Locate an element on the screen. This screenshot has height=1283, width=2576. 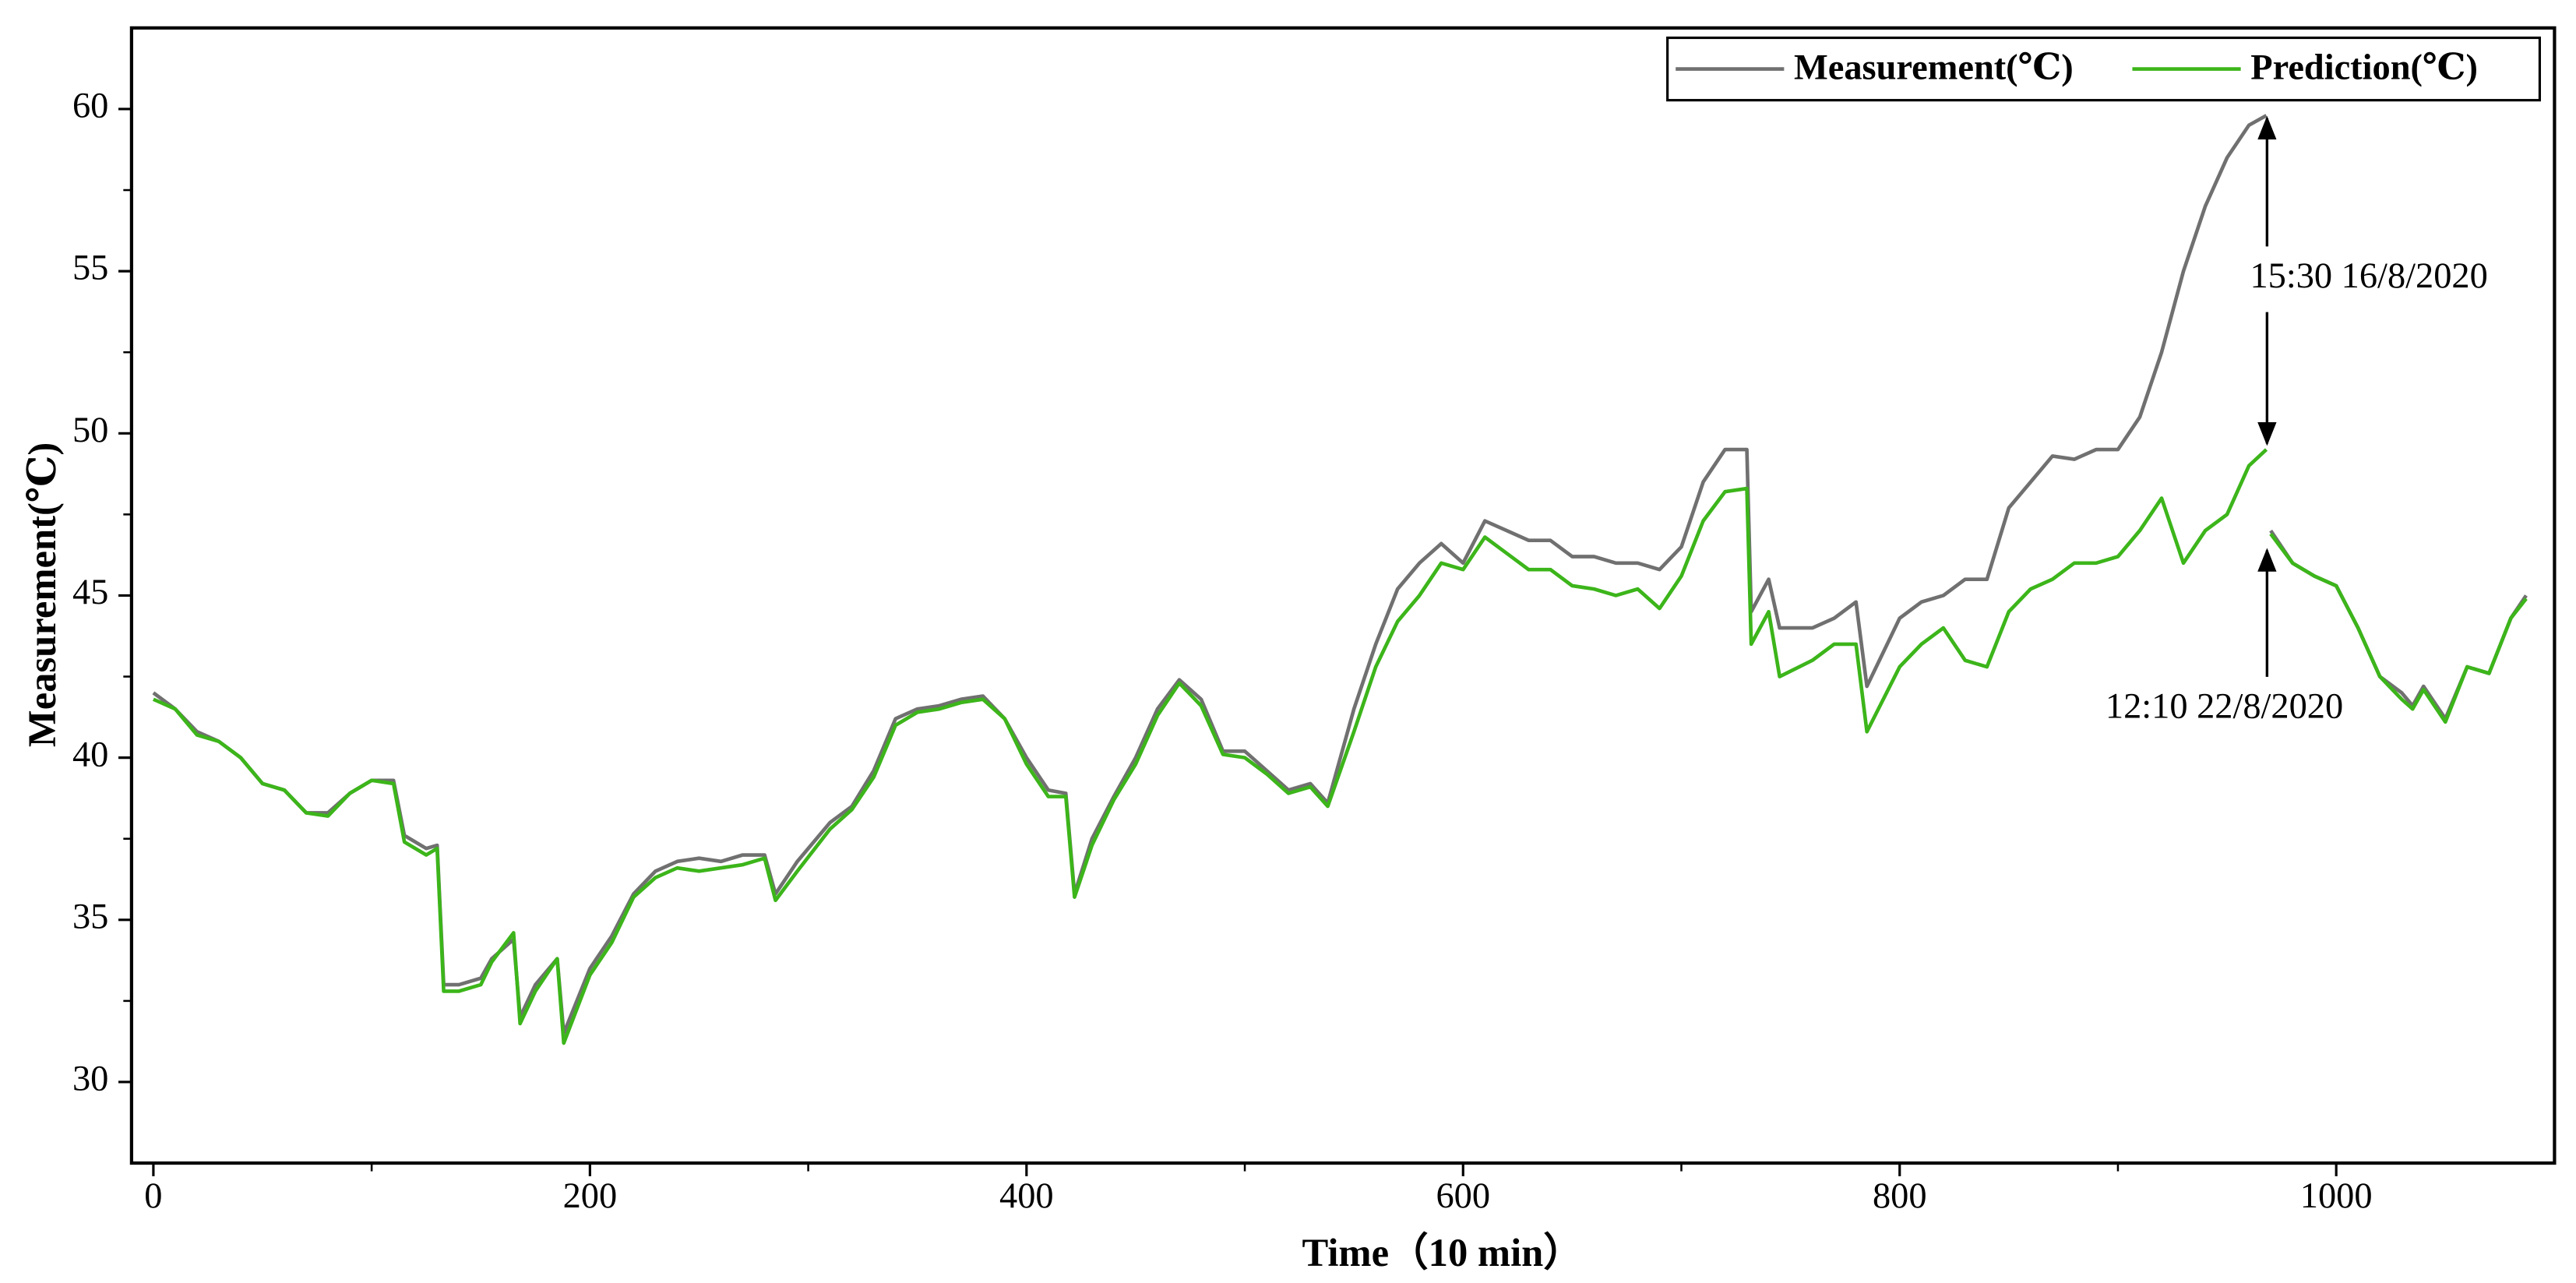
x-tick-label: 800 is located at coordinates (1900, 1196).